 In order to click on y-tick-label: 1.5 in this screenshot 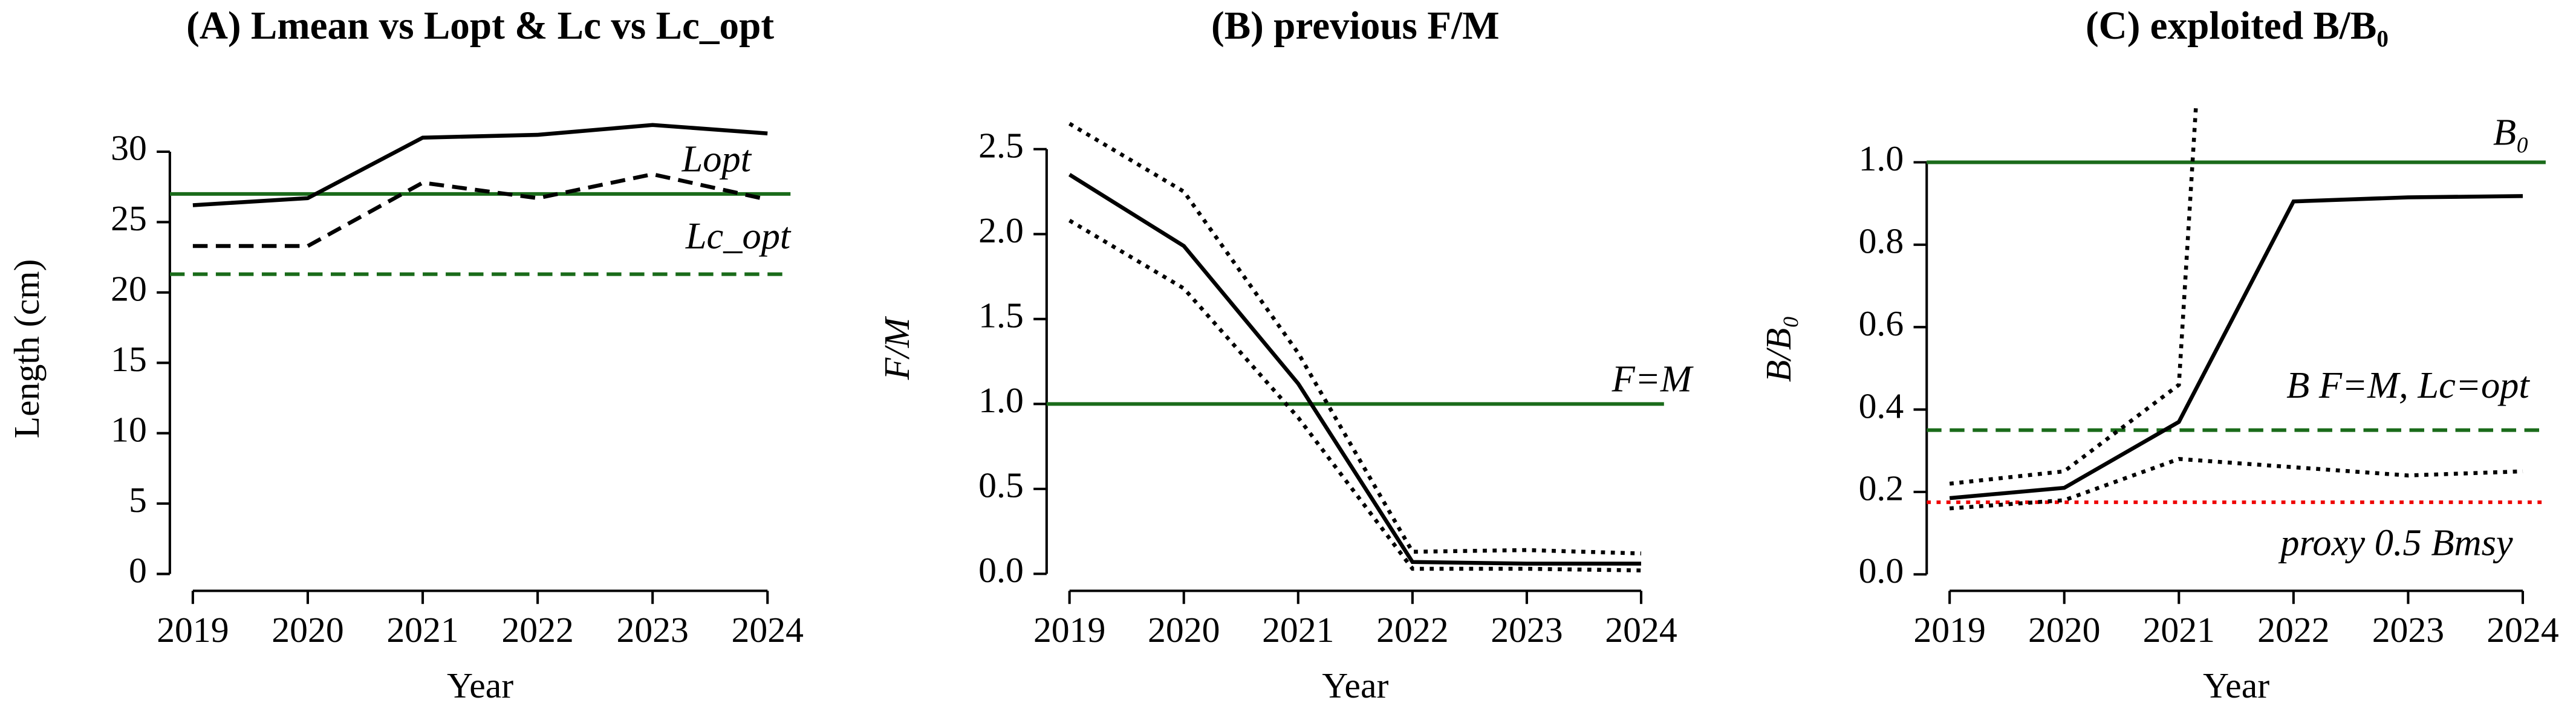, I will do `click(1001, 315)`.